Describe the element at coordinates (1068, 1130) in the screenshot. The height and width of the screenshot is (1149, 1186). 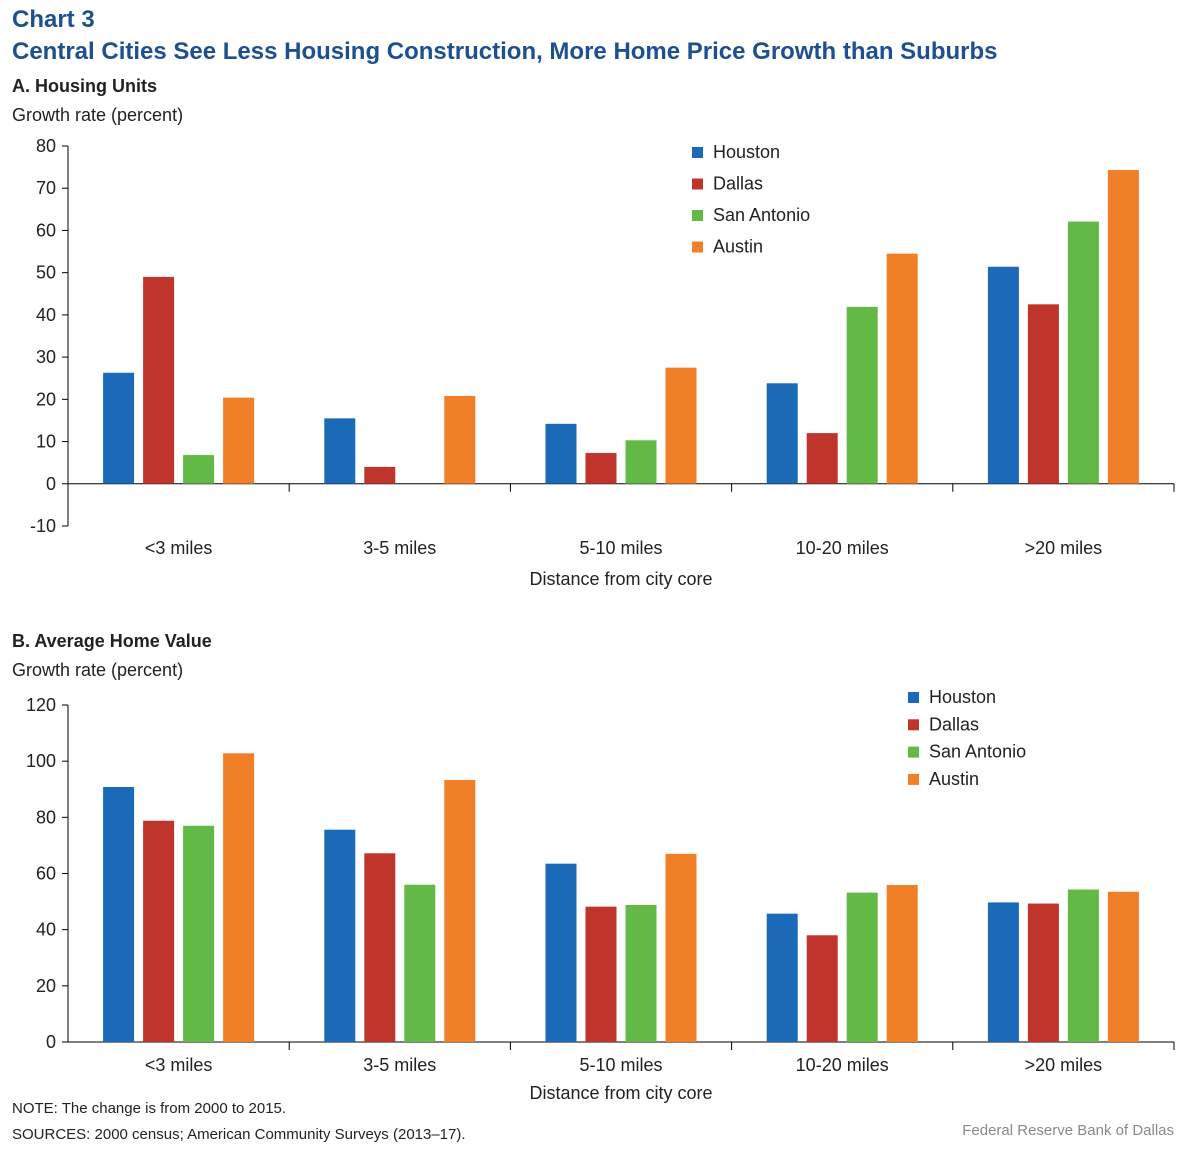
I see `credit-text: Federal Reserve Bank of Dallas` at that location.